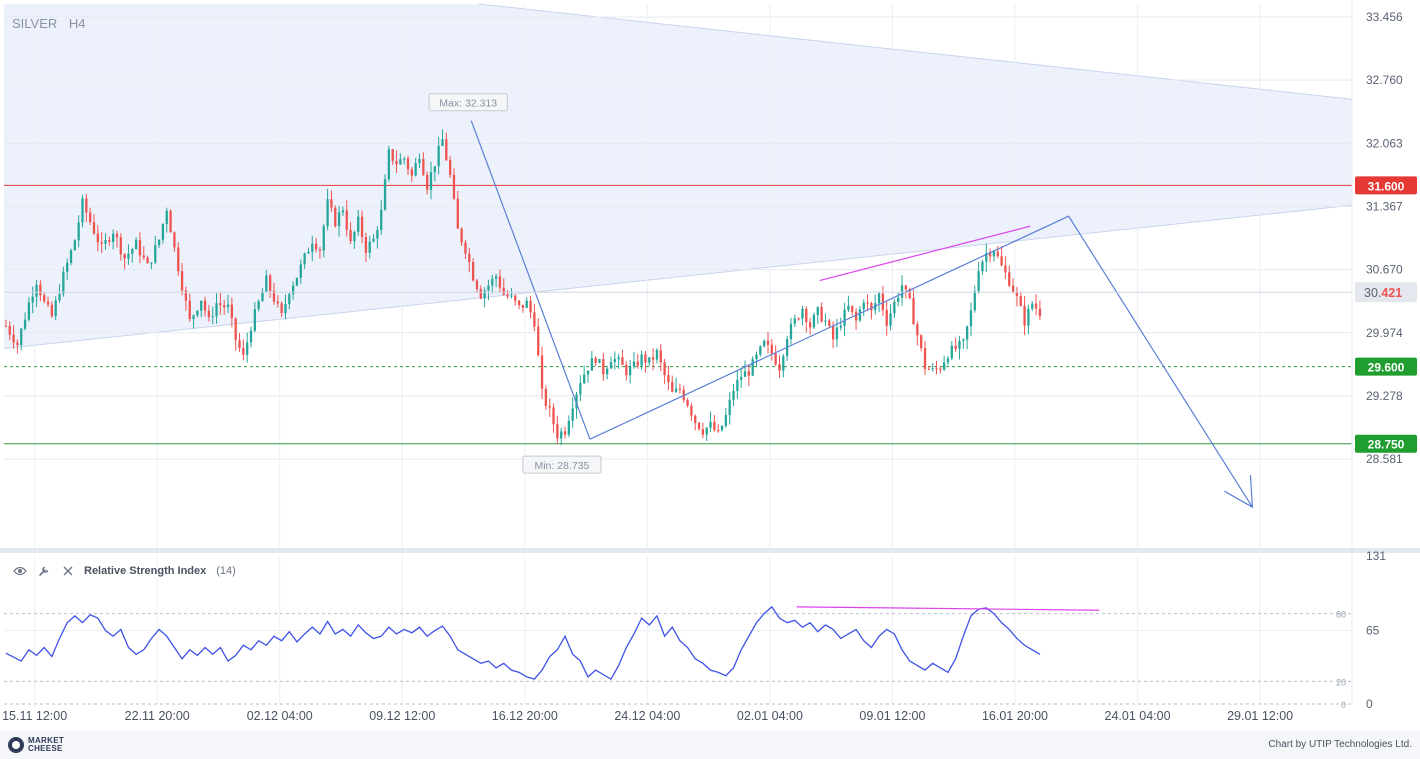 The image size is (1420, 759). Describe the element at coordinates (1343, 705) in the screenshot. I see `rsi-level-label: 0` at that location.